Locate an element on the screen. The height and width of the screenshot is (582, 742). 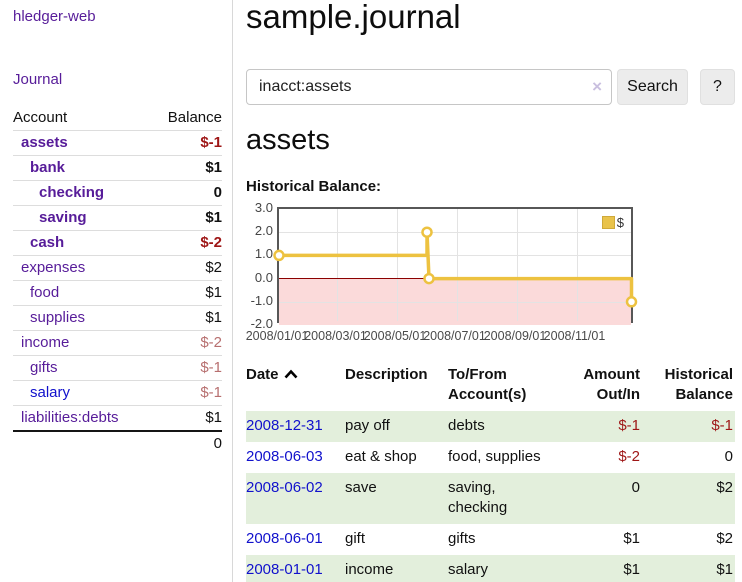
transaction-date-link: 2008-06-03 is located at coordinates (284, 456).